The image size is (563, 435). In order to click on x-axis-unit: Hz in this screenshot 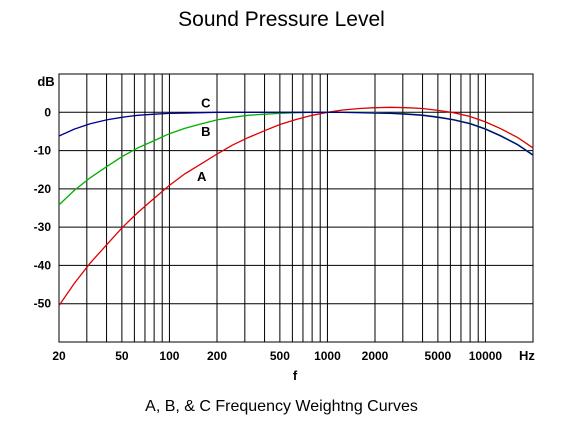, I will do `click(527, 355)`.